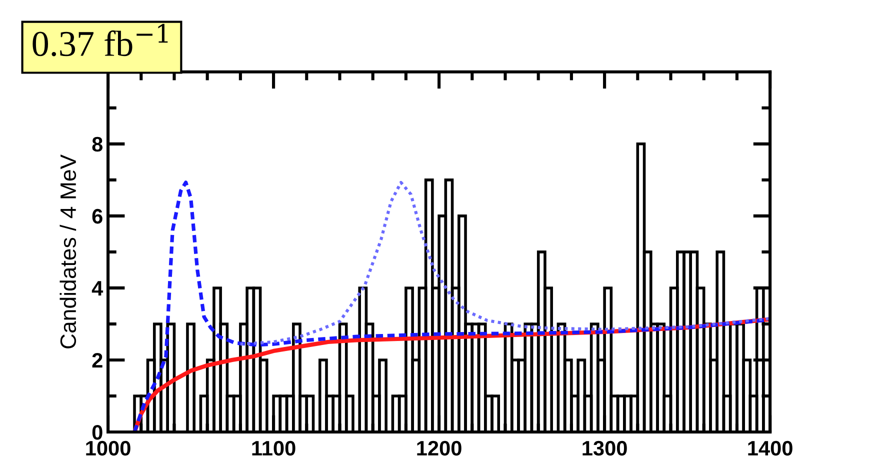 The height and width of the screenshot is (473, 895). Describe the element at coordinates (439, 448) in the screenshot. I see `x-tick-label: 1200` at that location.